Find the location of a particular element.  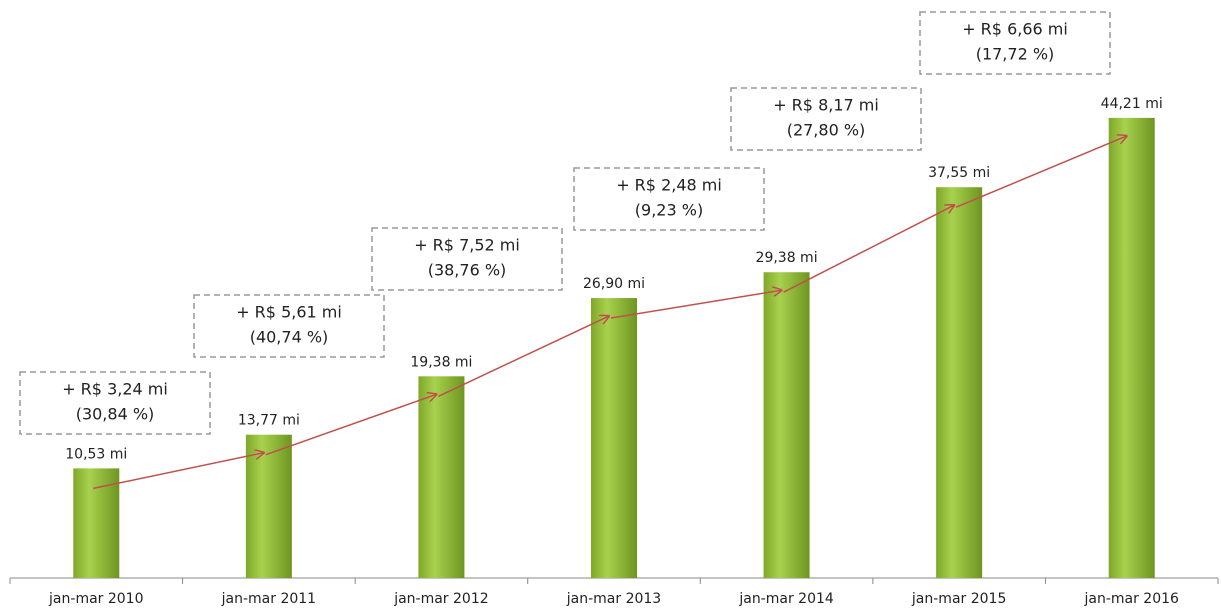

annotation-text: (30,84 %) is located at coordinates (115, 414).